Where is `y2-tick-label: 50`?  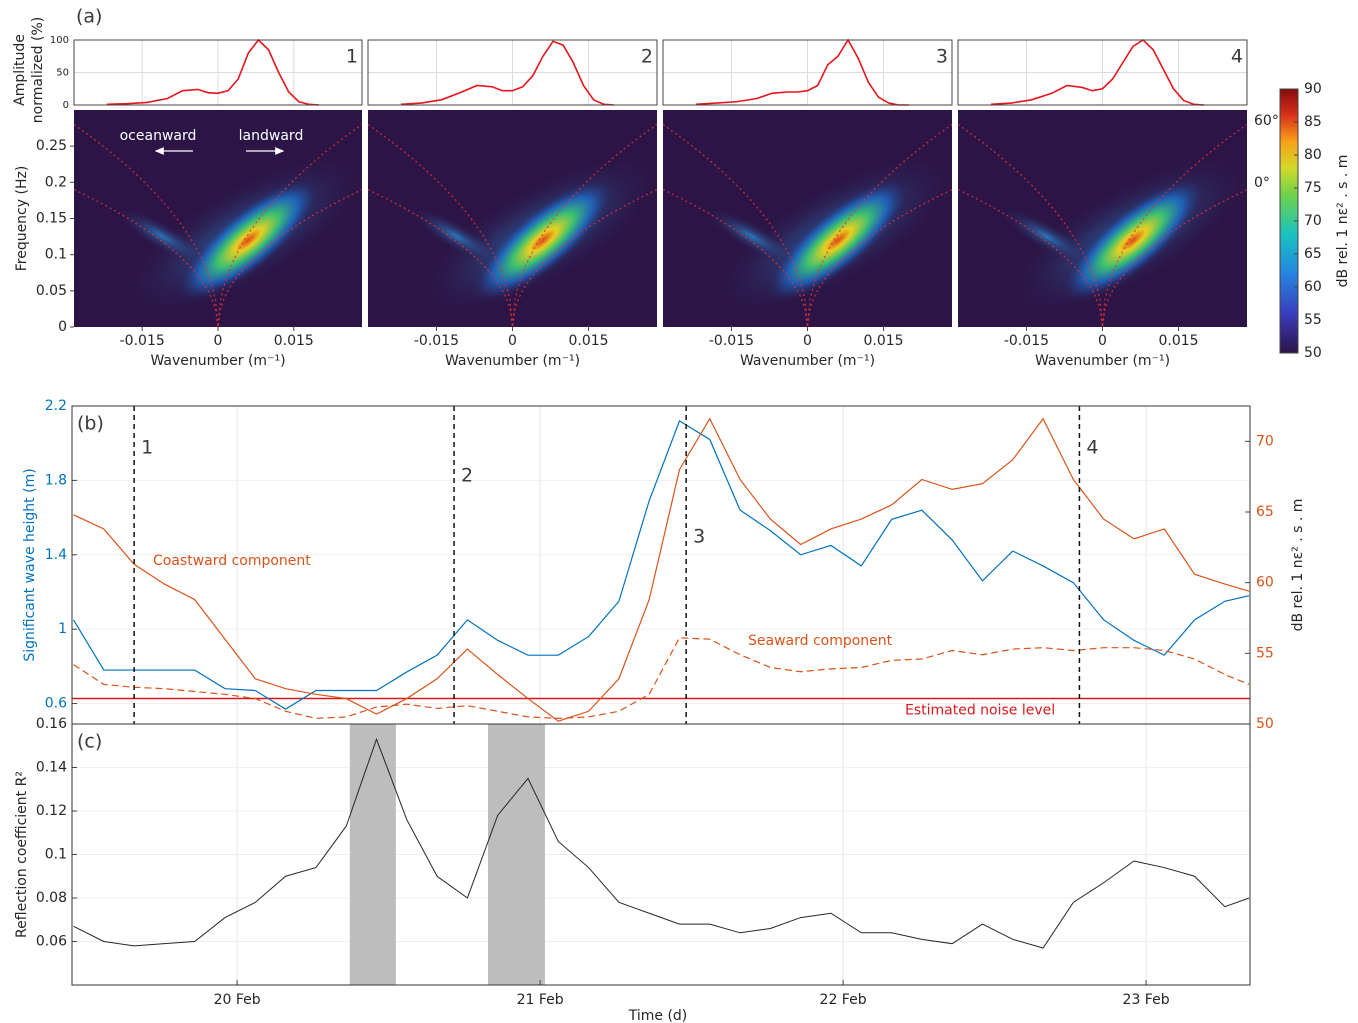
y2-tick-label: 50 is located at coordinates (1265, 724).